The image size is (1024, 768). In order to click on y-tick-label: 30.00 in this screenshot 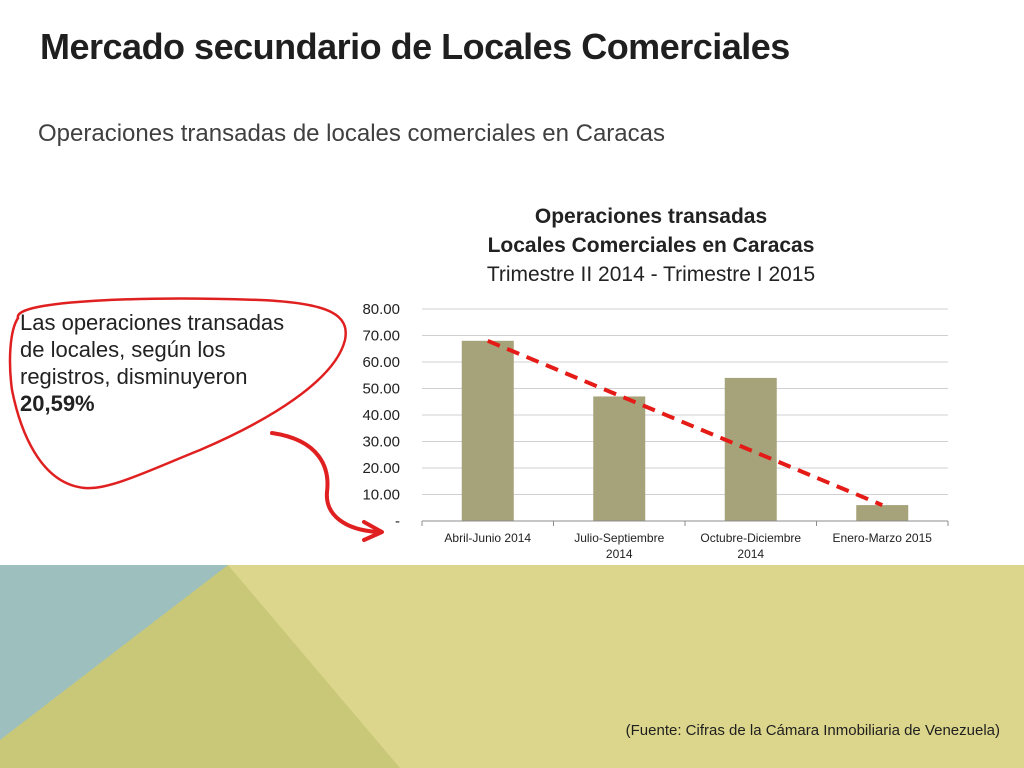, I will do `click(381, 442)`.